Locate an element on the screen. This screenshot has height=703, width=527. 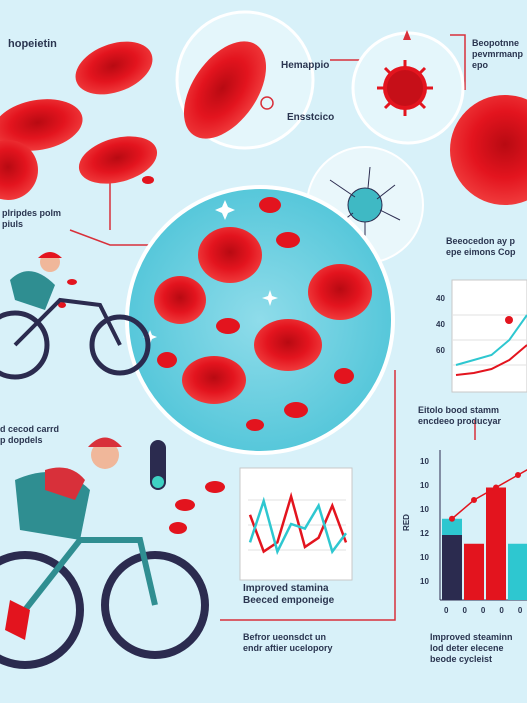
top-right-ticks: 40 40 60 is located at coordinates (440, 324).